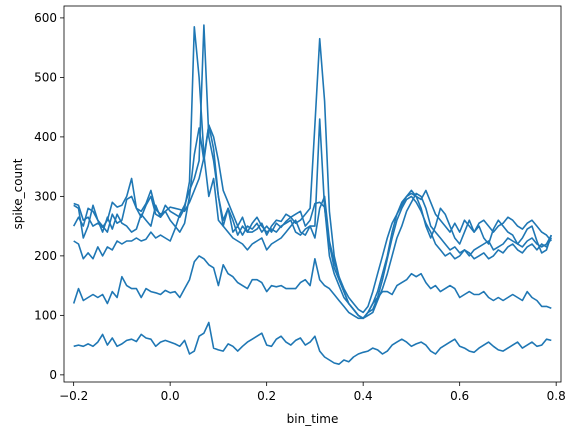 The width and height of the screenshot is (571, 433). I want to click on y-tick-label: 200, so click(45, 256).